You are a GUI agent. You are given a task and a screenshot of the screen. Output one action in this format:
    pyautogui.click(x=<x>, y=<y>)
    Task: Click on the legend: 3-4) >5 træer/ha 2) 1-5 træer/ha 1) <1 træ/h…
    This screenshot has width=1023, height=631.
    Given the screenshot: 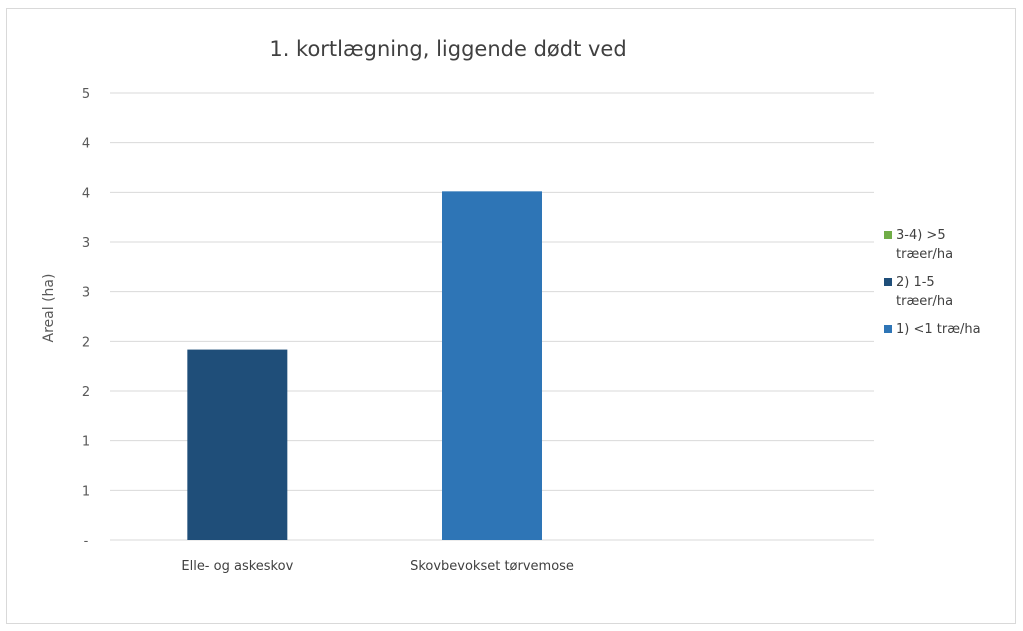 What is the action you would take?
    pyautogui.click(x=932, y=282)
    